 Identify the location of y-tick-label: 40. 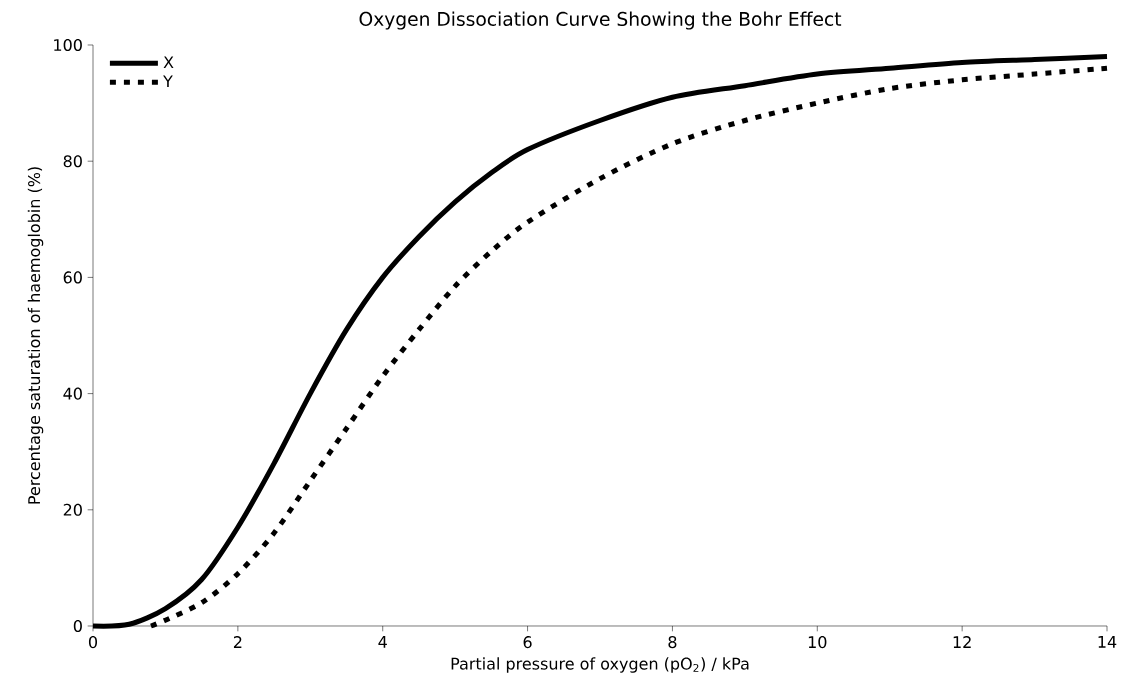
(72, 393).